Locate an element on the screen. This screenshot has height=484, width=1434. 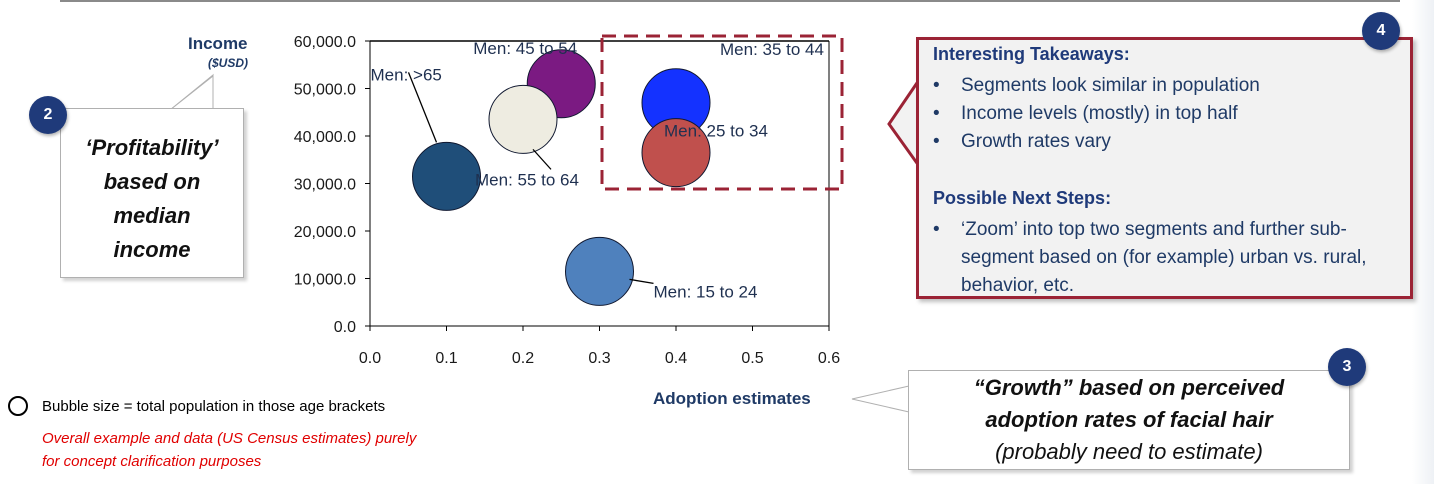
profitability-callout: ‘Profitability’ based on median income is located at coordinates (152, 193).